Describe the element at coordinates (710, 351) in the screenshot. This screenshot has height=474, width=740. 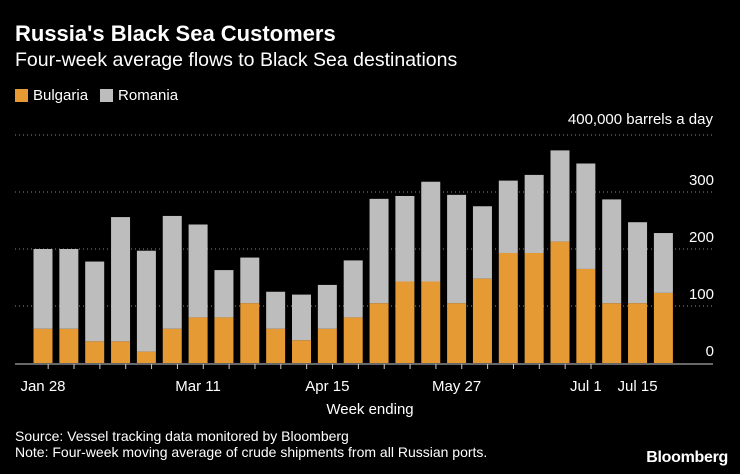
I see `y-tick-label-0: 0` at that location.